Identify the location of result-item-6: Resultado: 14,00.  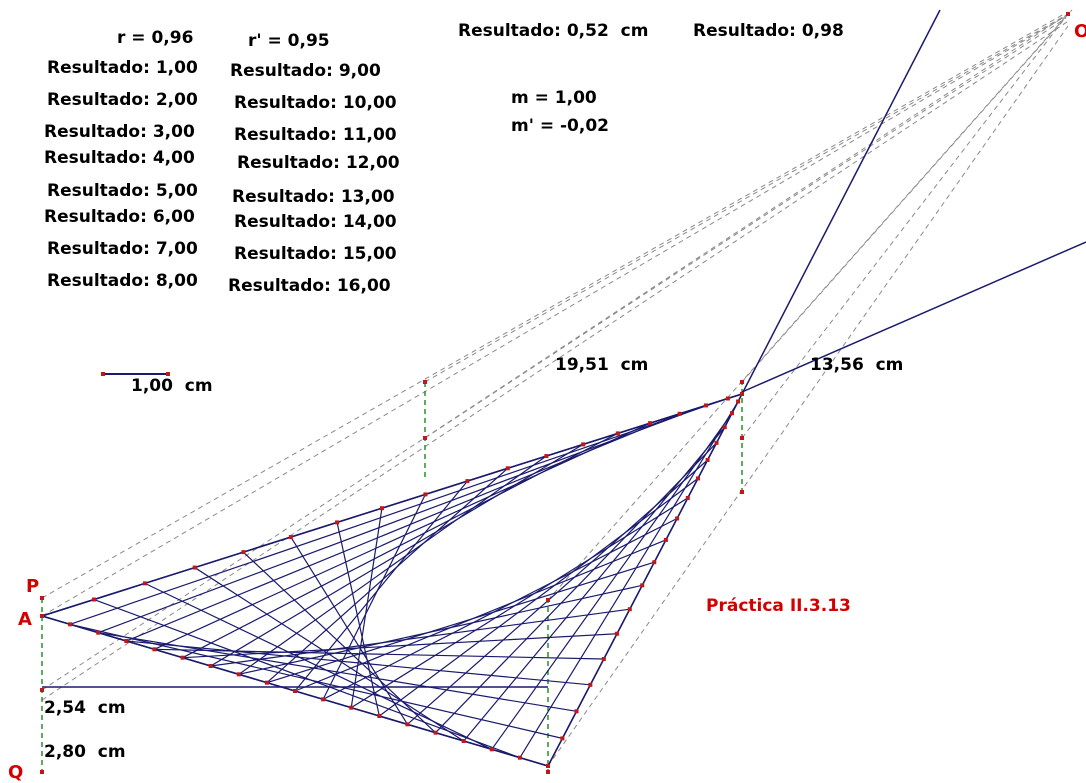
(315, 222).